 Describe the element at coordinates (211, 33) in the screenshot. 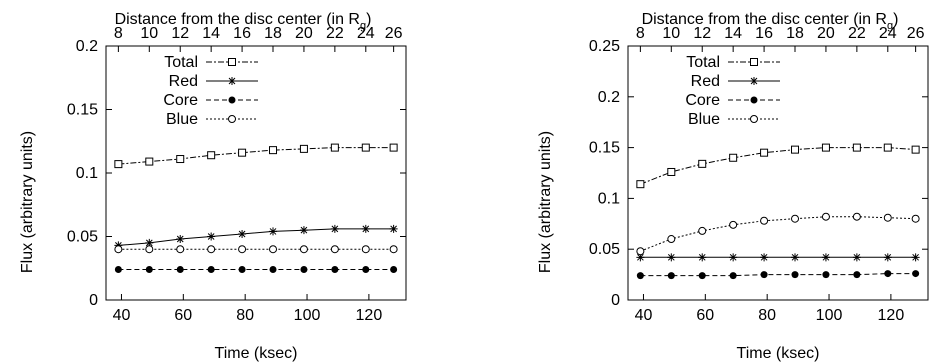

I see `top-tick-label: 14` at that location.